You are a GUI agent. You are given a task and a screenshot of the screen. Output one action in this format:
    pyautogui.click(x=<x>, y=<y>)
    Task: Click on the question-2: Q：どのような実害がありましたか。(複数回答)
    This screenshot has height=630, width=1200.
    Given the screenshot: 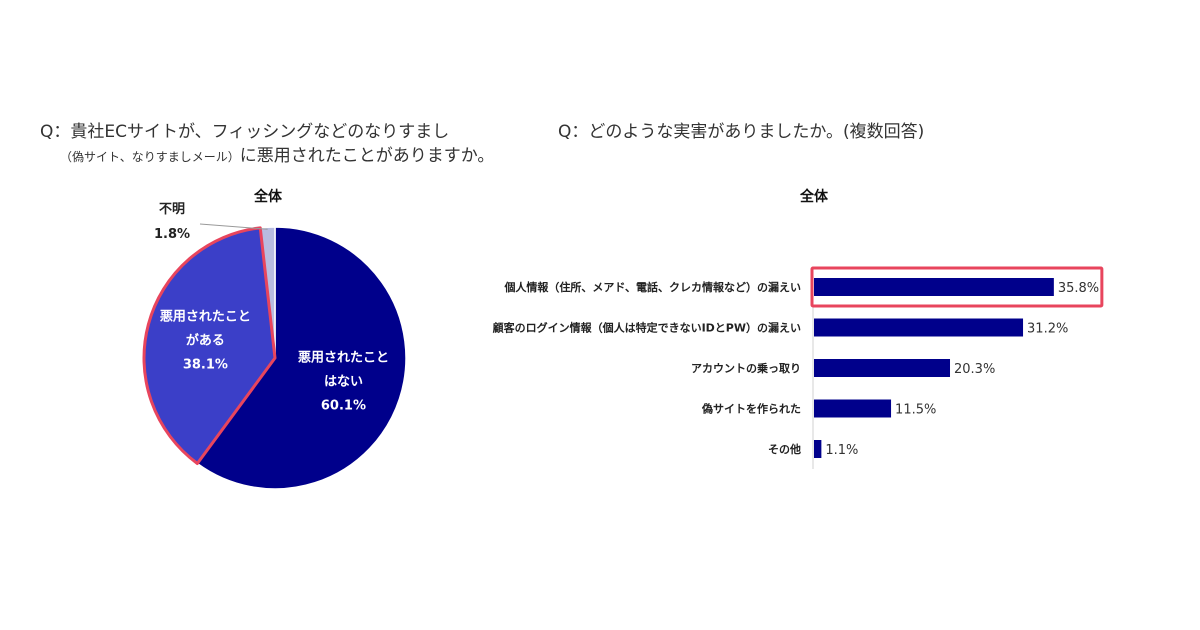 What is the action you would take?
    pyautogui.click(x=741, y=132)
    